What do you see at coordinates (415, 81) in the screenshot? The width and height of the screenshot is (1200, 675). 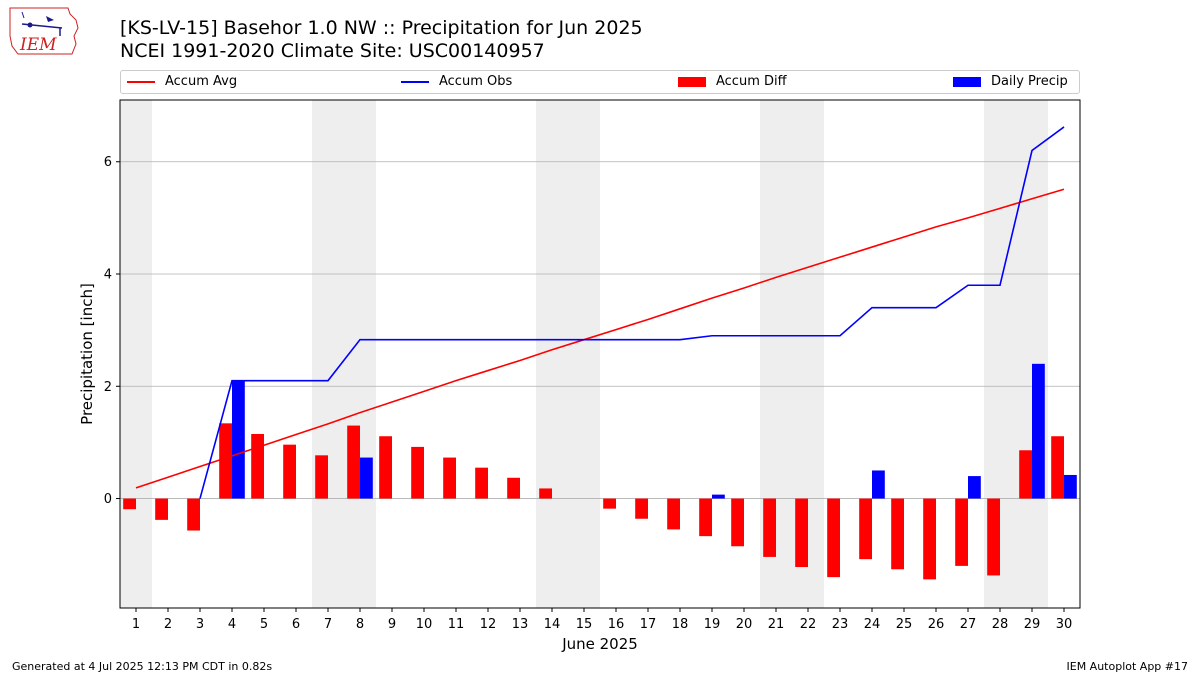 I see `legend-swatch-accum-obs` at bounding box center [415, 81].